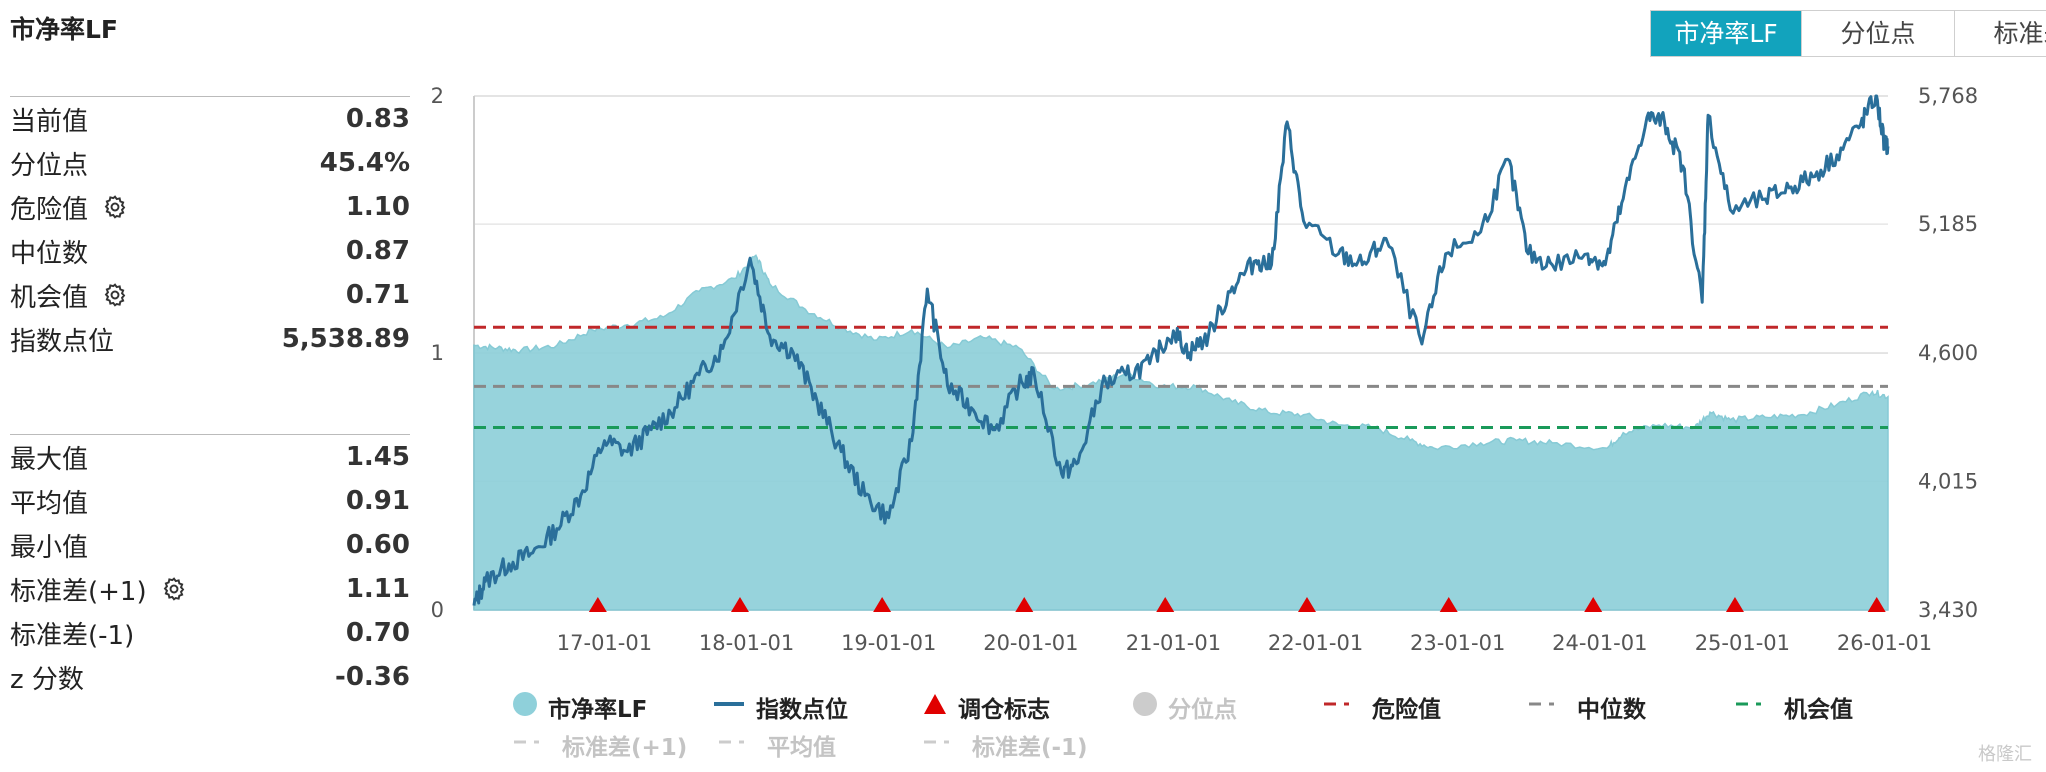  I want to click on stat-row: 指数点位 5,538.89, so click(210, 339).